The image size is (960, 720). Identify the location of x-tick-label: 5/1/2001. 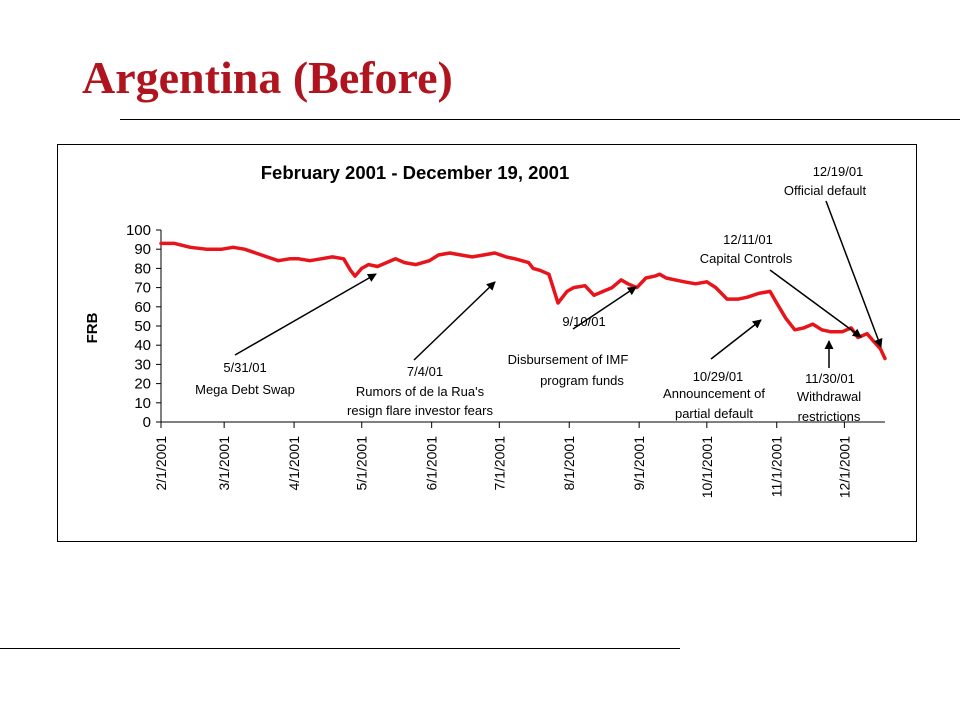
(362, 463).